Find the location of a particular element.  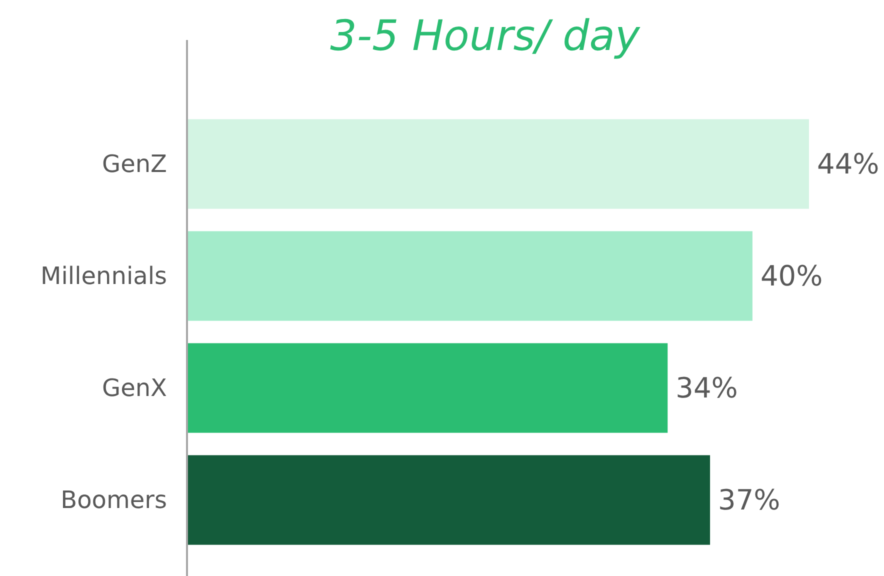

y-tick-label: GenZ is located at coordinates (134, 164).